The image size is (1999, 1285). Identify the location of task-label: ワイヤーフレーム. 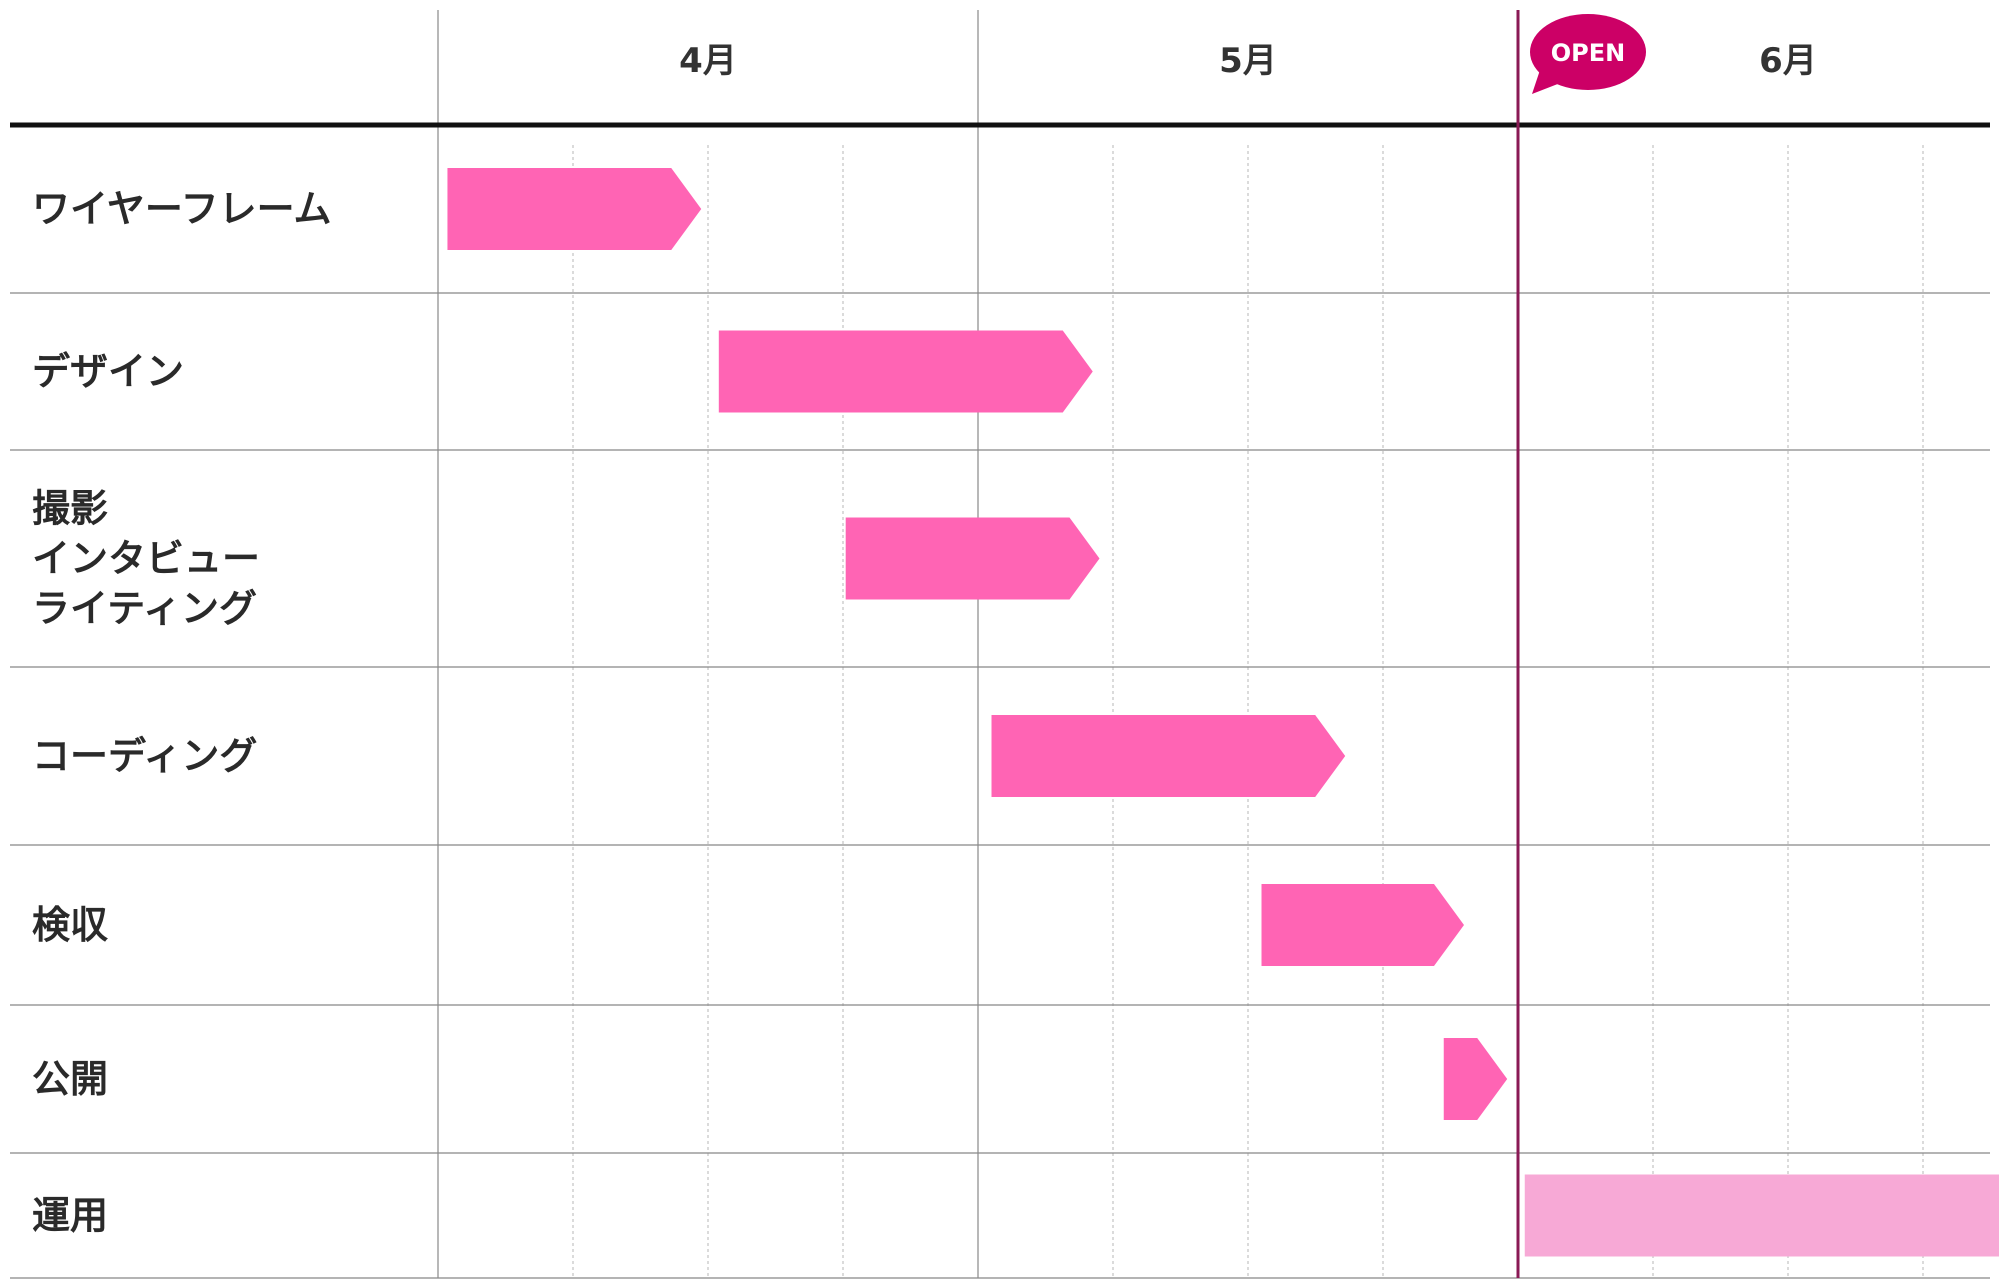
(181, 209).